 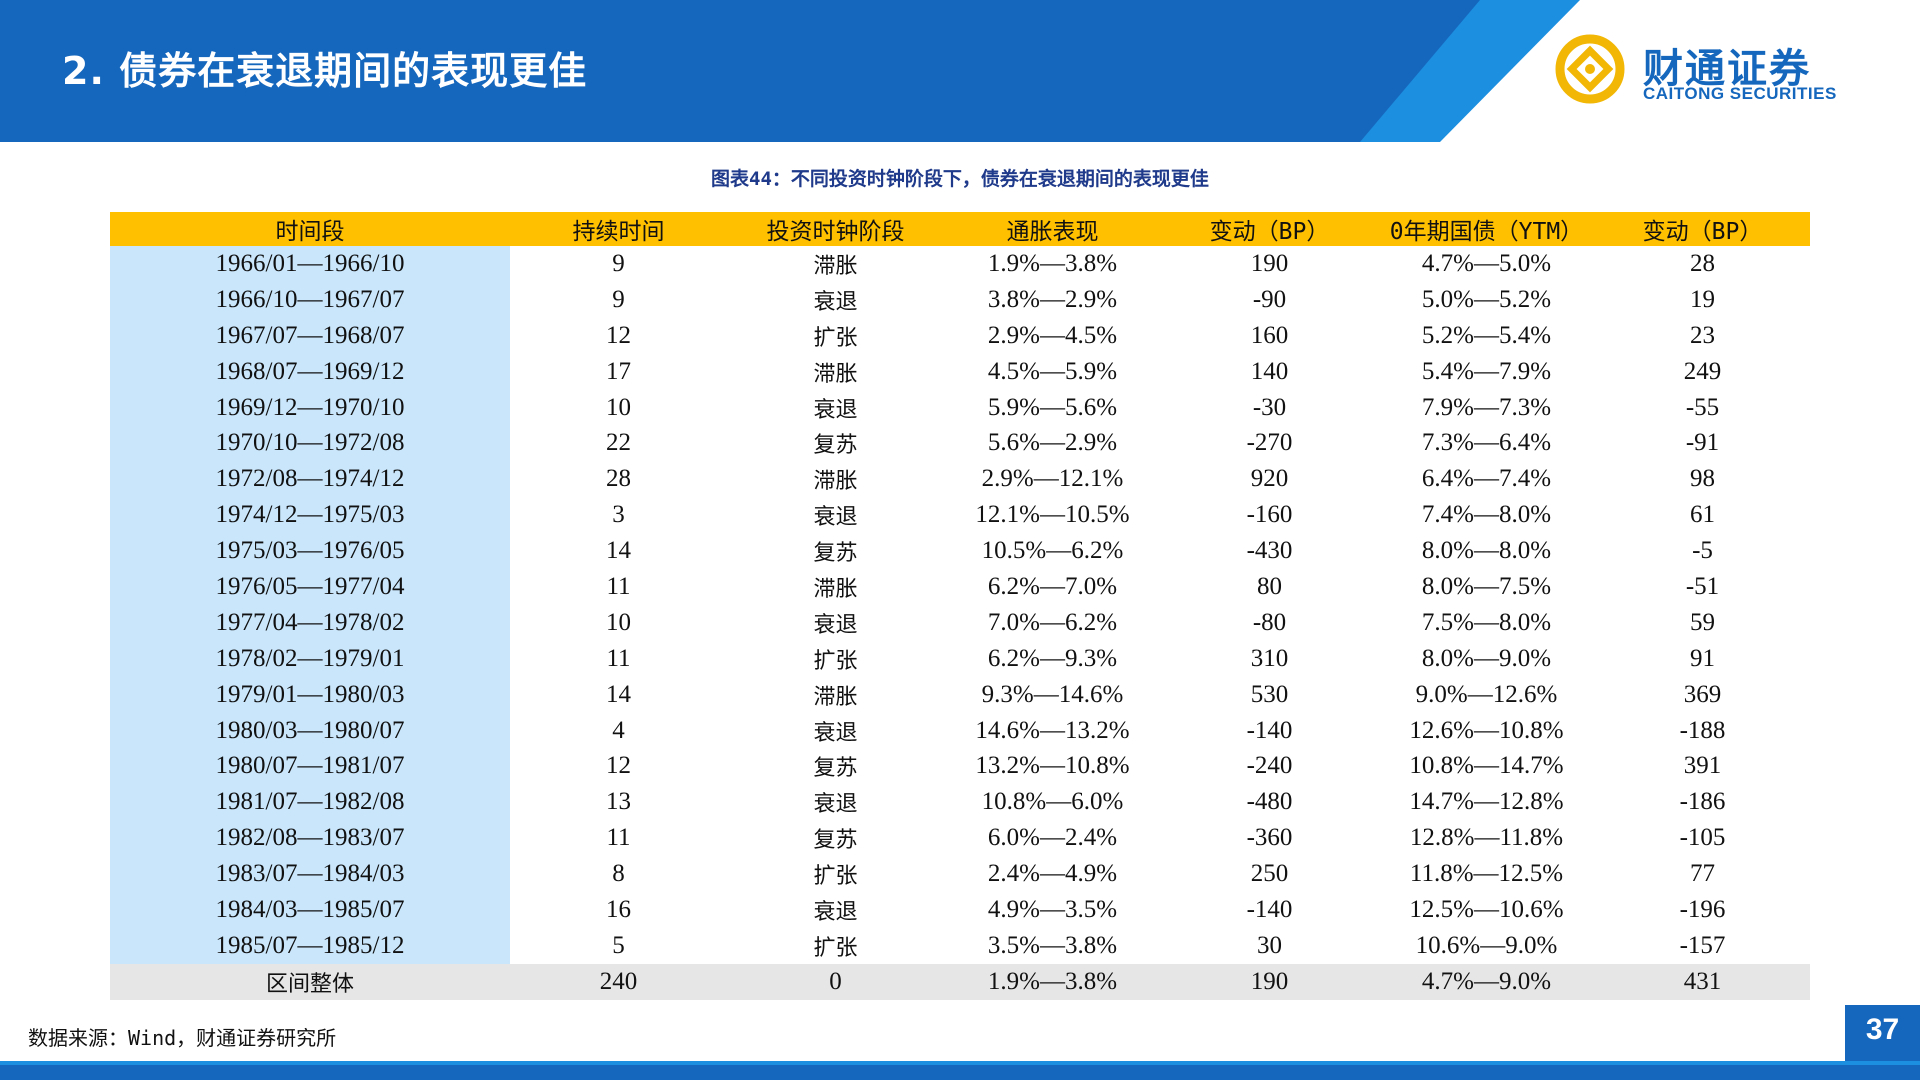 I want to click on page-number-box: 37, so click(x=1882, y=1033).